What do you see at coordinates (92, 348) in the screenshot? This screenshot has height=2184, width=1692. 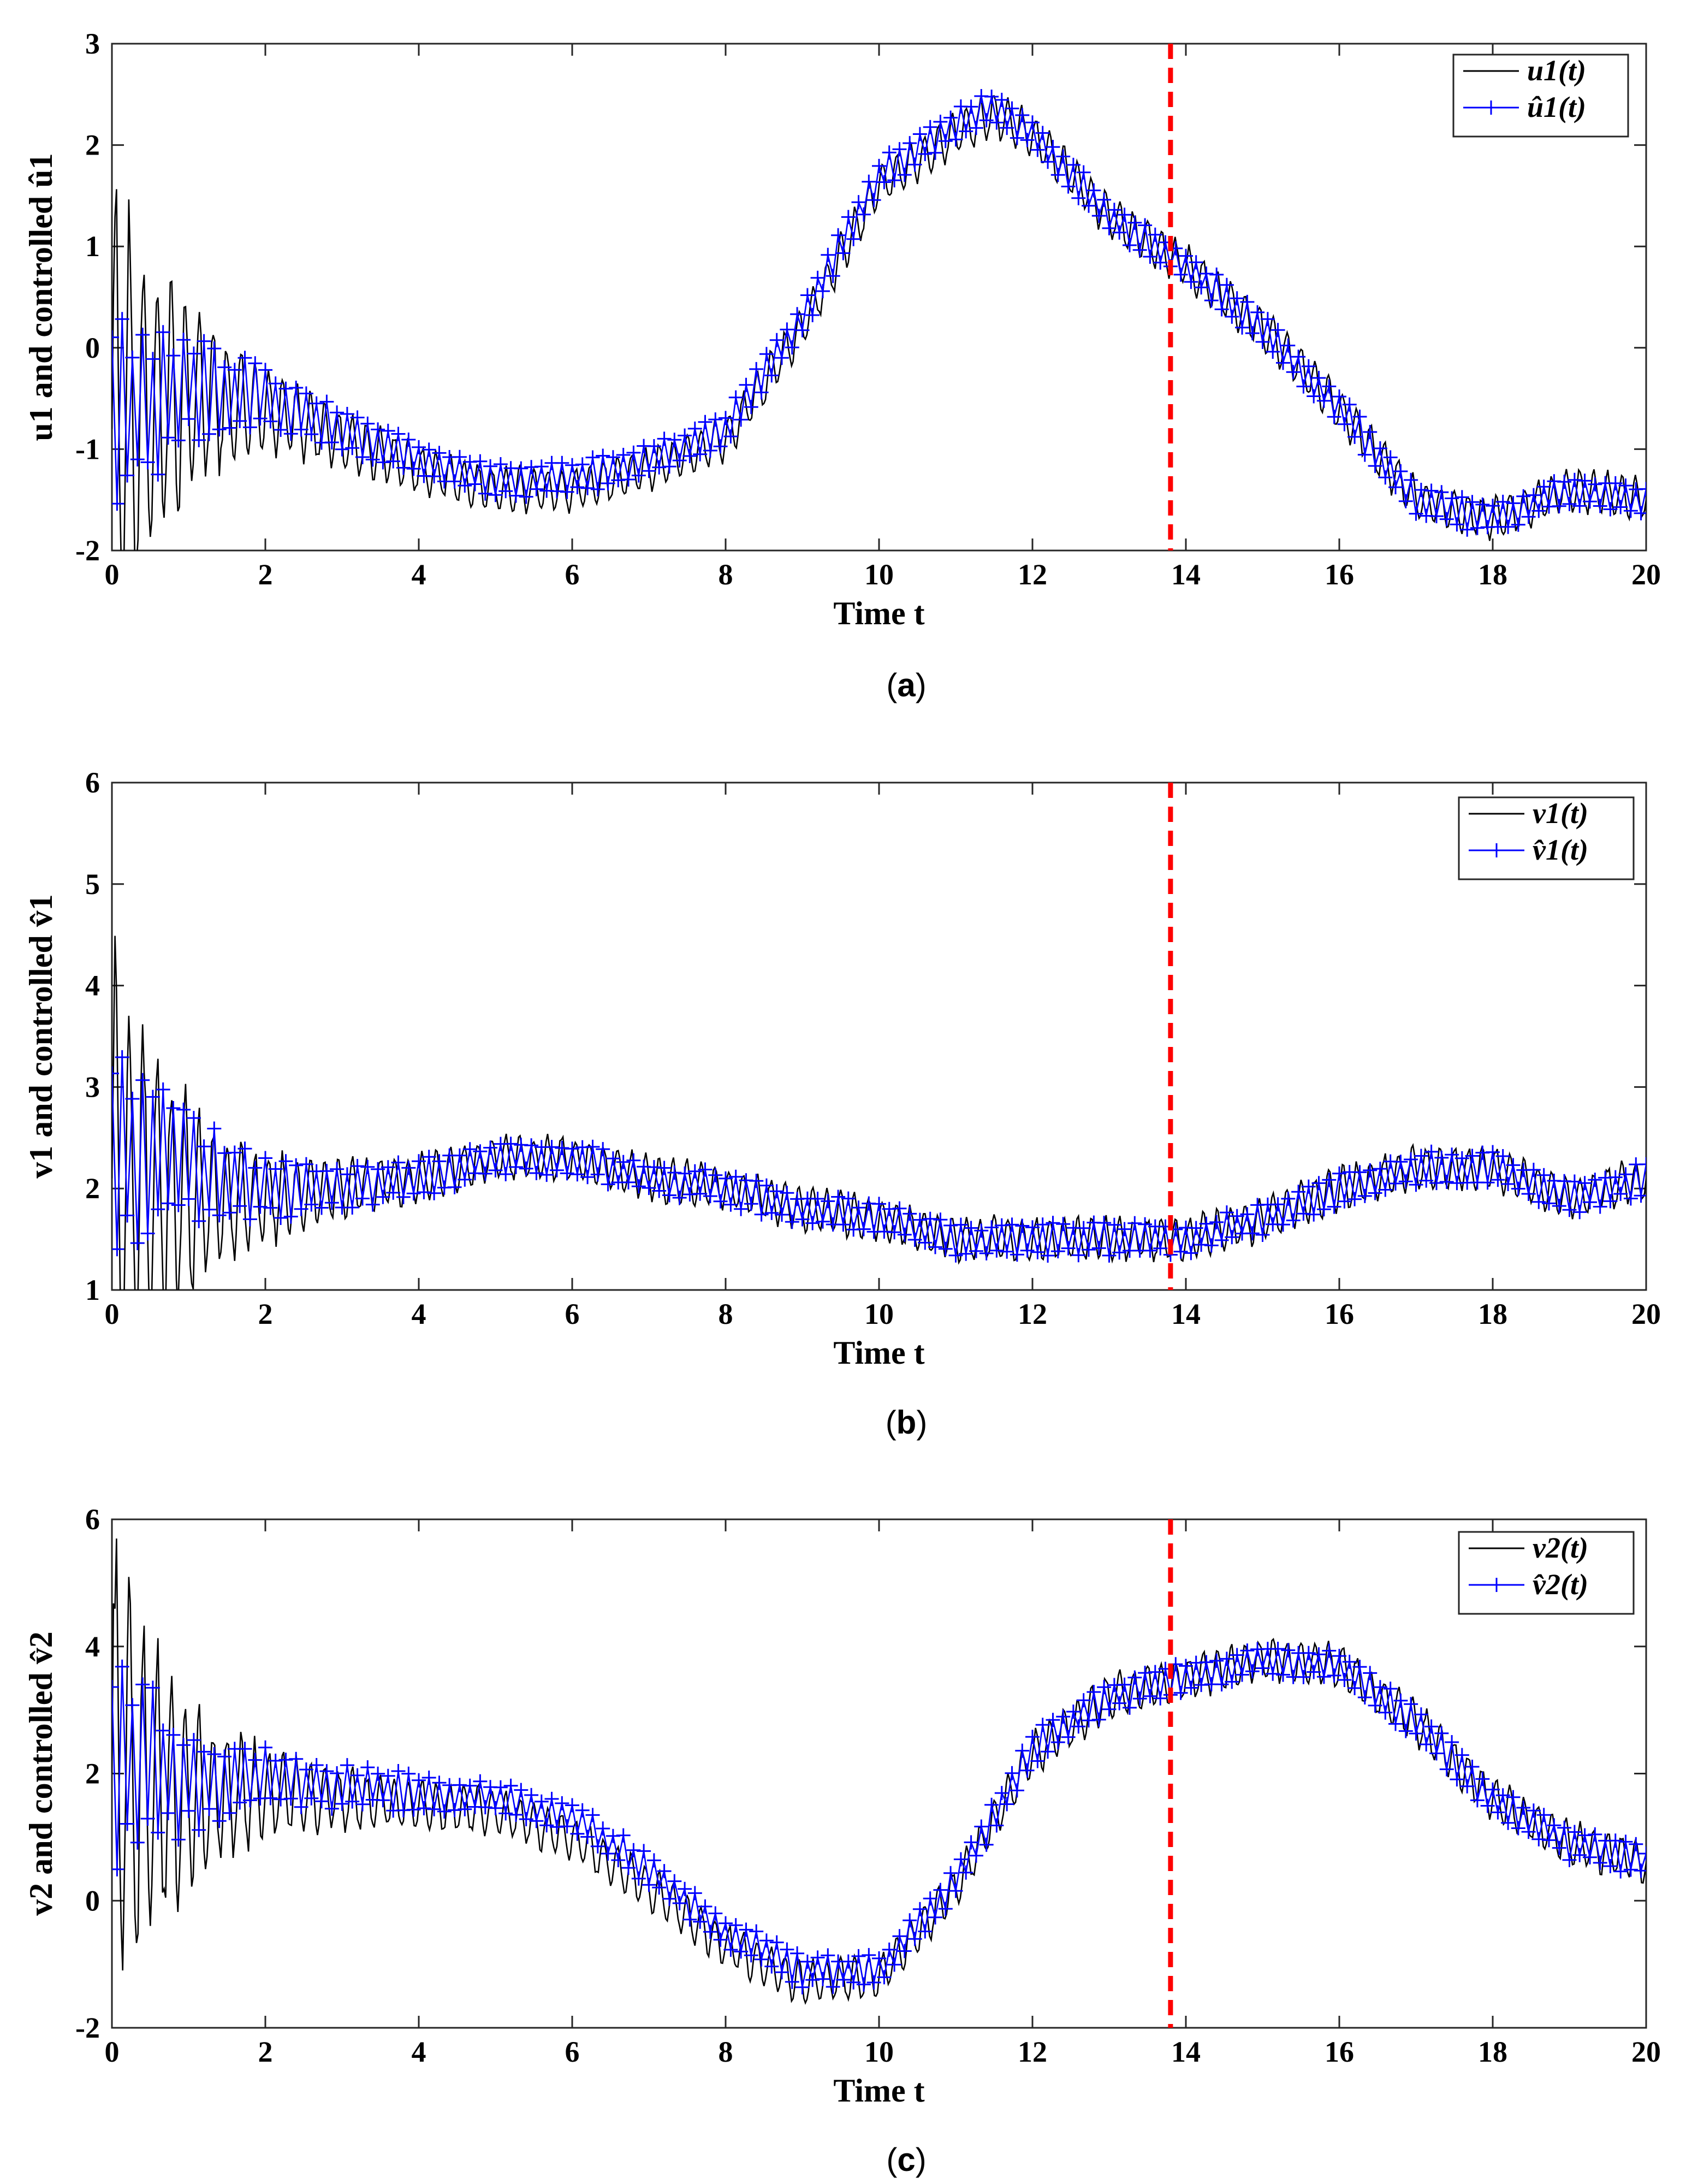 I see `y-tick-label: 0` at bounding box center [92, 348].